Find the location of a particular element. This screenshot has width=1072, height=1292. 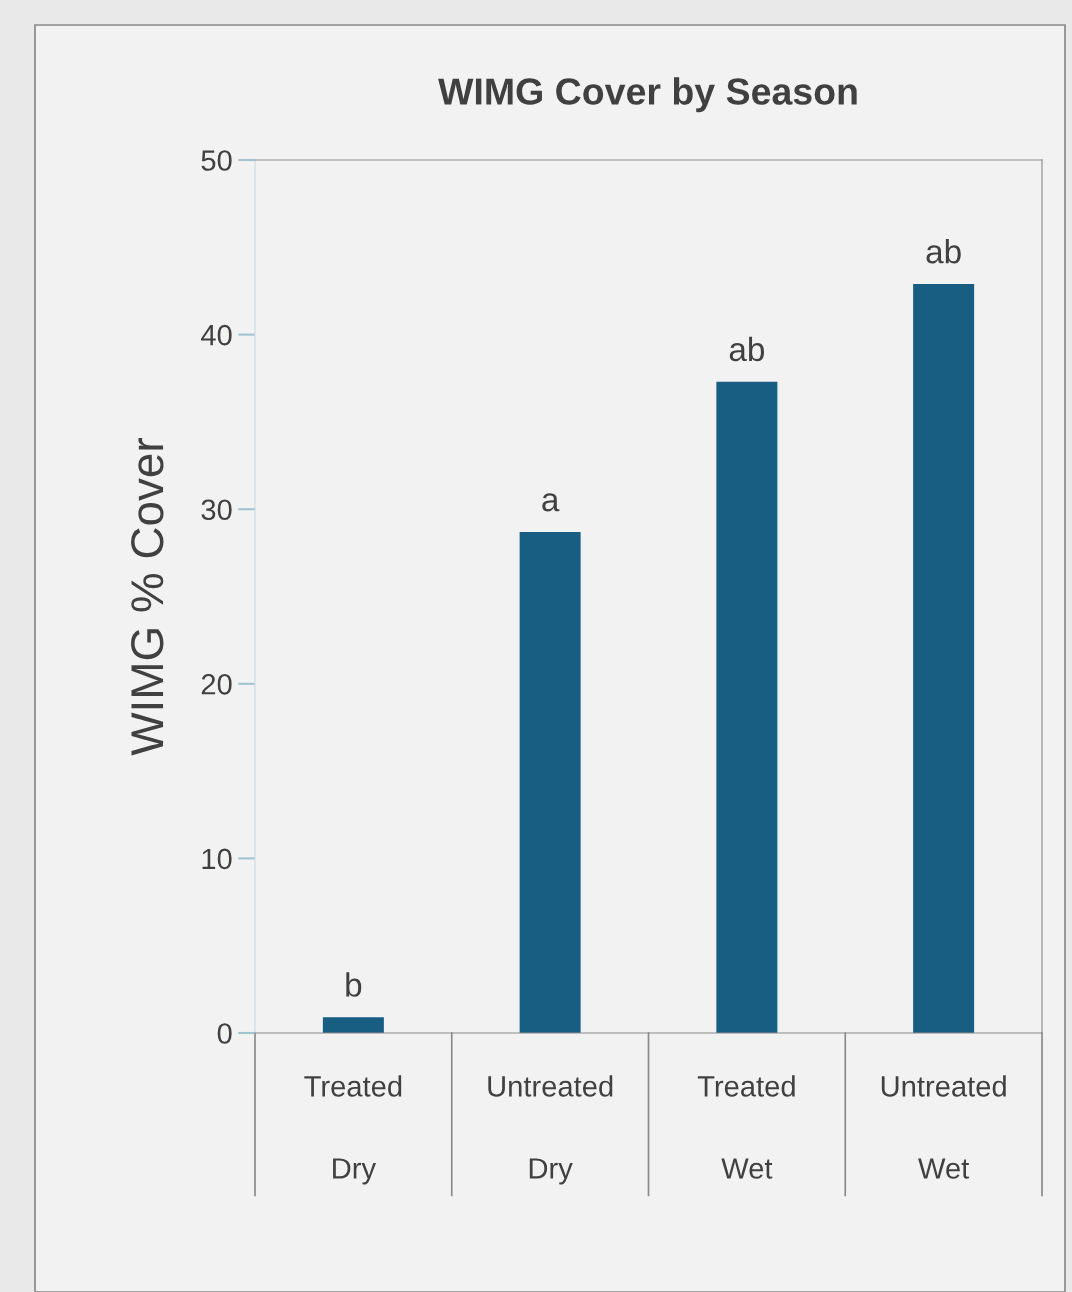

annotation: b is located at coordinates (354, 984).